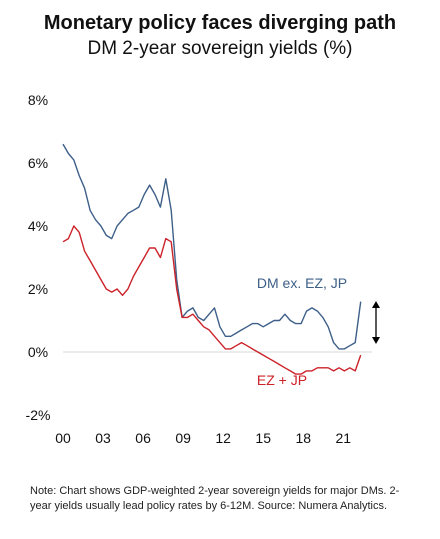 This screenshot has height=539, width=440. What do you see at coordinates (376, 322) in the screenshot?
I see `divergence-arrow-icon` at bounding box center [376, 322].